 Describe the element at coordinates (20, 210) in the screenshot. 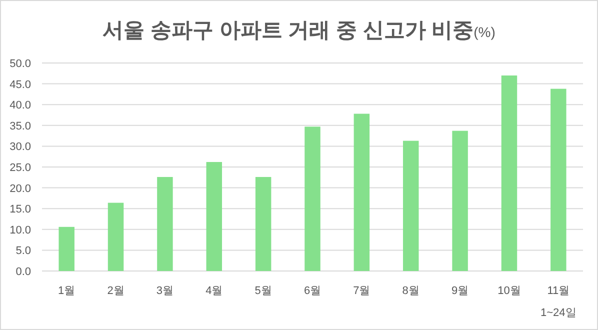

I see `y-tick-label: 15.0` at that location.